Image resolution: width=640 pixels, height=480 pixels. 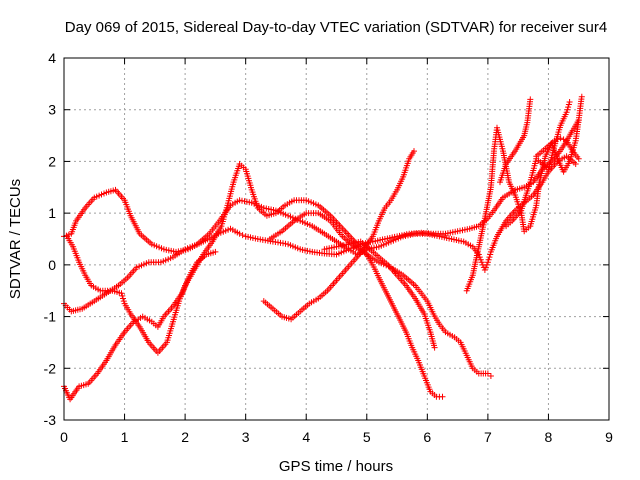 What do you see at coordinates (64, 437) in the screenshot?
I see `x-tick-label: 0` at bounding box center [64, 437].